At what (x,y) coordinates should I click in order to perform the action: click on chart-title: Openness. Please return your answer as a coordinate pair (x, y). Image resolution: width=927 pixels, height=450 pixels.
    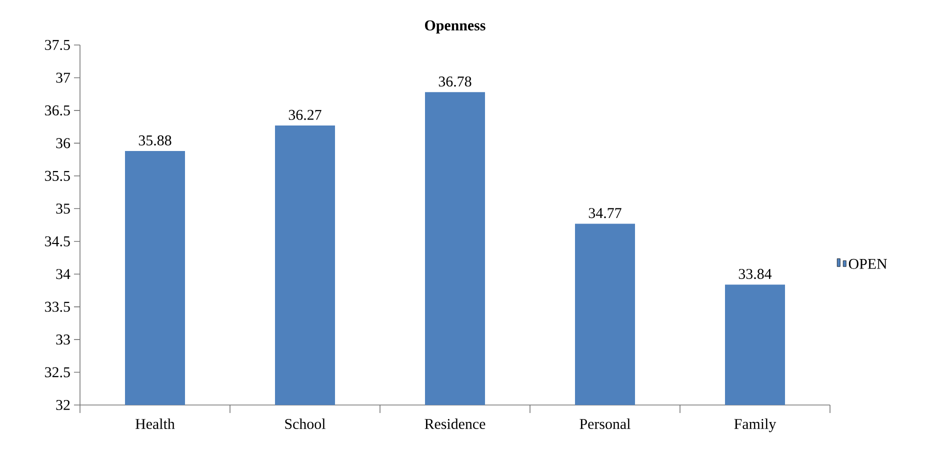
    Looking at the image, I should click on (455, 27).